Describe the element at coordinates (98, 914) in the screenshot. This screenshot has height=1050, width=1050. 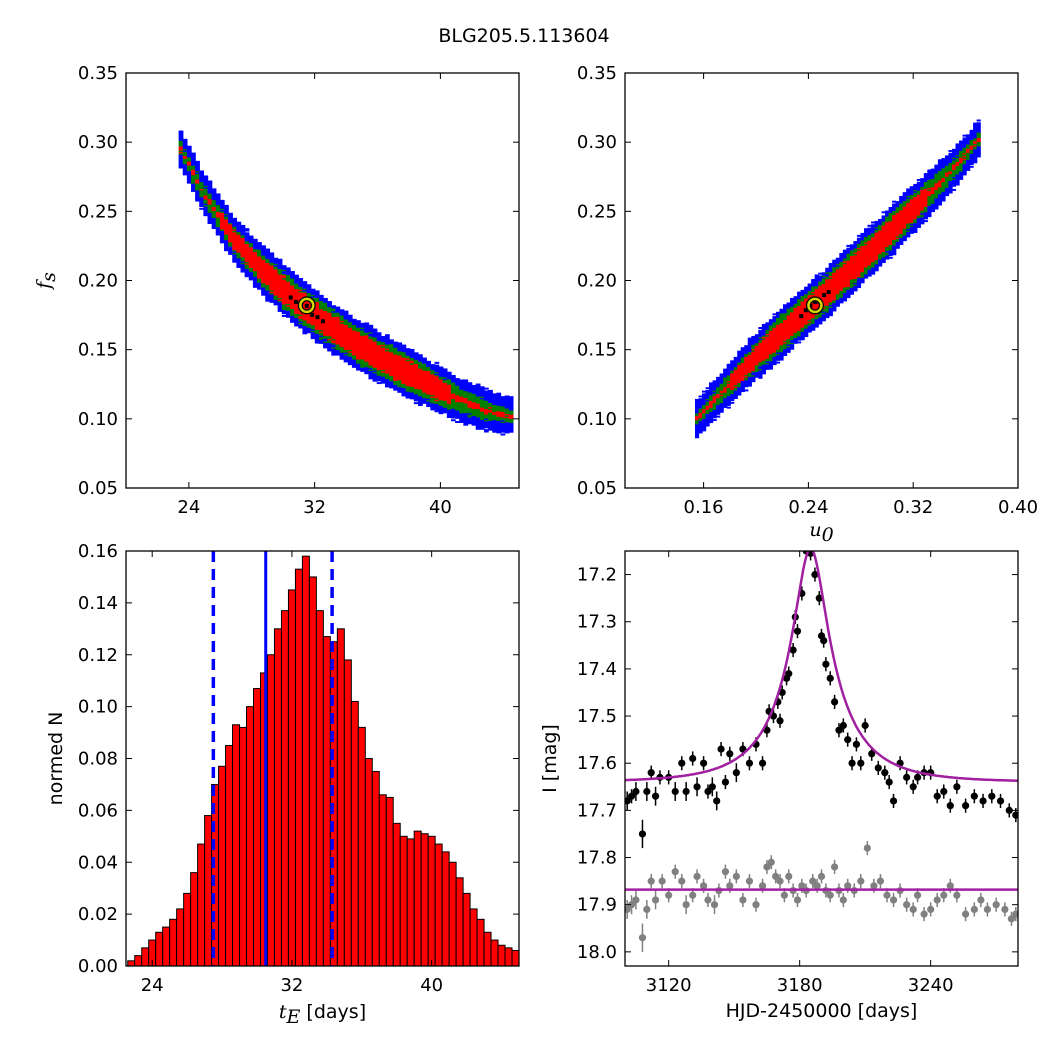
I see `y-tick-label: 0.02` at that location.